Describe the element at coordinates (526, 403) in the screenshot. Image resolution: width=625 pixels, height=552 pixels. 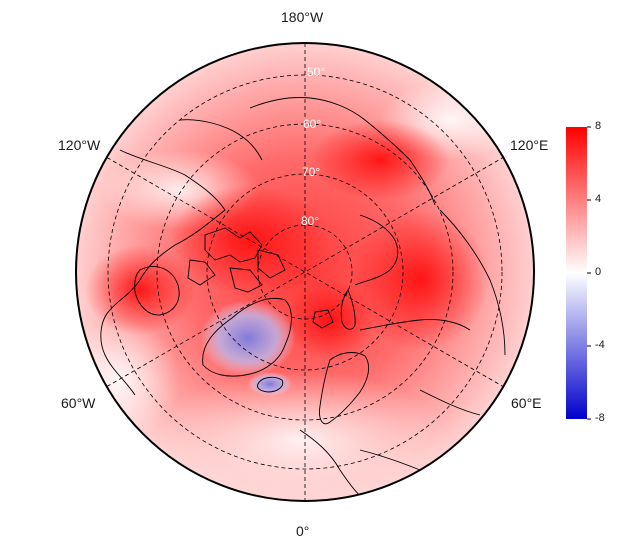
I see `lon-label-60e: 60°E` at that location.